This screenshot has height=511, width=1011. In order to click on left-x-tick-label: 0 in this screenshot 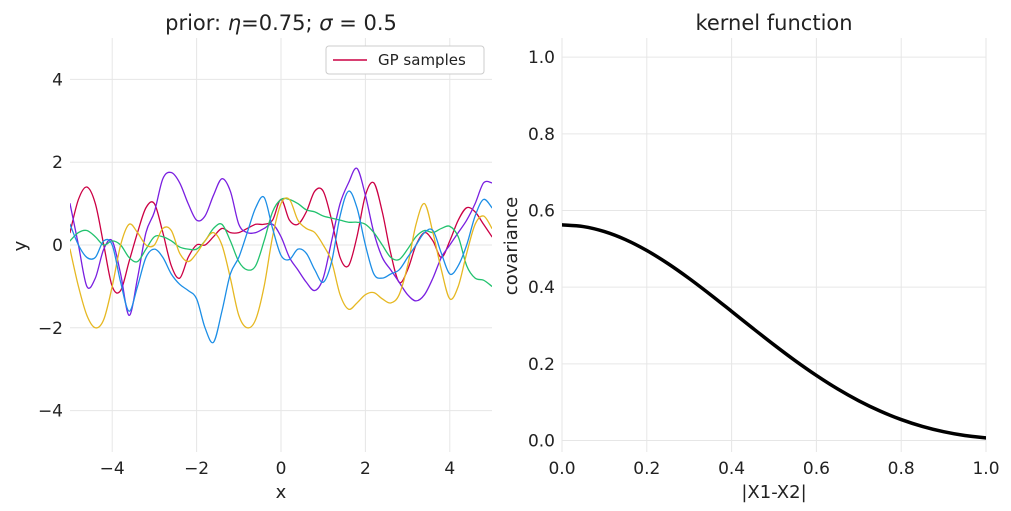, I will do `click(281, 469)`.